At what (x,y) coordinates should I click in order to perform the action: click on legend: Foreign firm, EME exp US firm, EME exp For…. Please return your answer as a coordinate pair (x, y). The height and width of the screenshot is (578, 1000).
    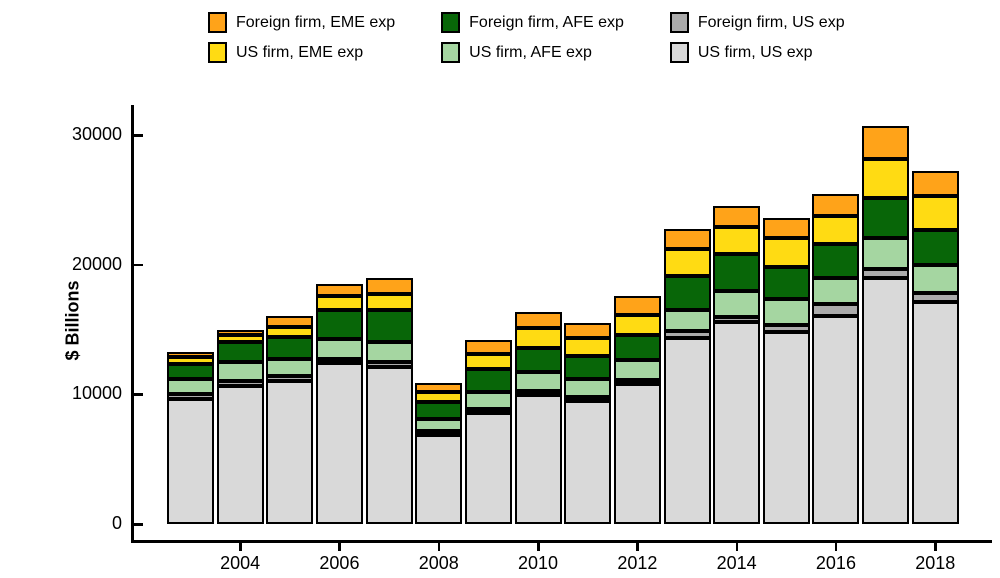
    Looking at the image, I should click on (526, 37).